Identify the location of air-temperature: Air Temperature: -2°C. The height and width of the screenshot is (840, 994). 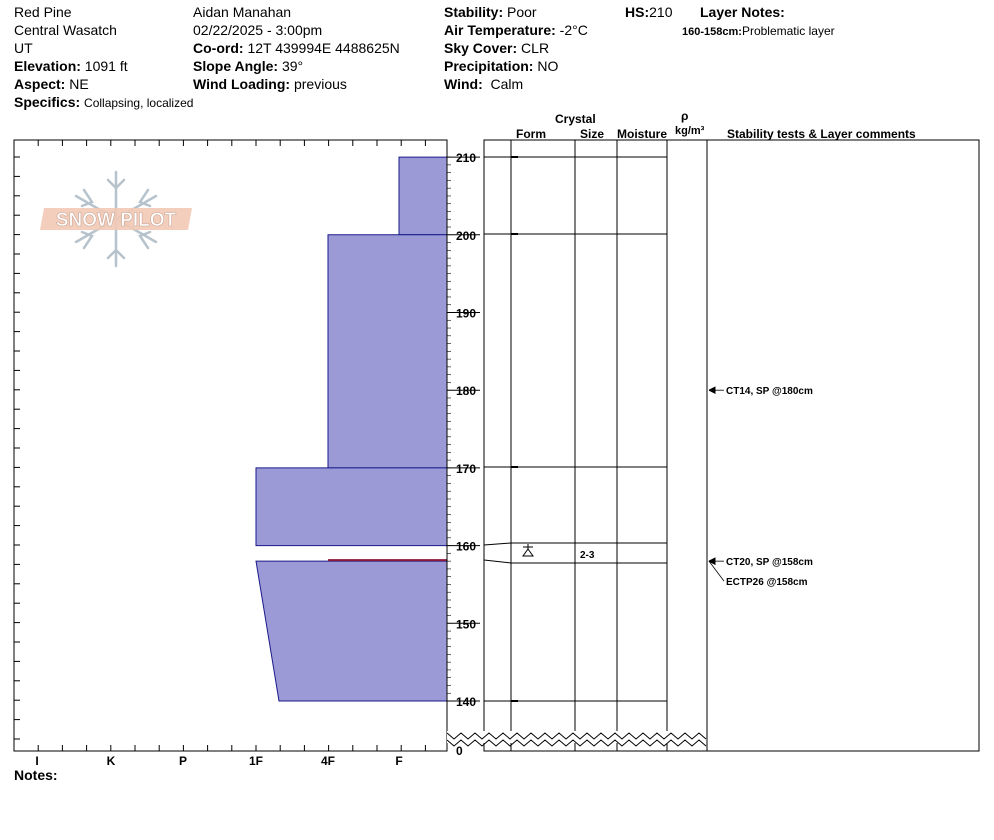
(516, 30).